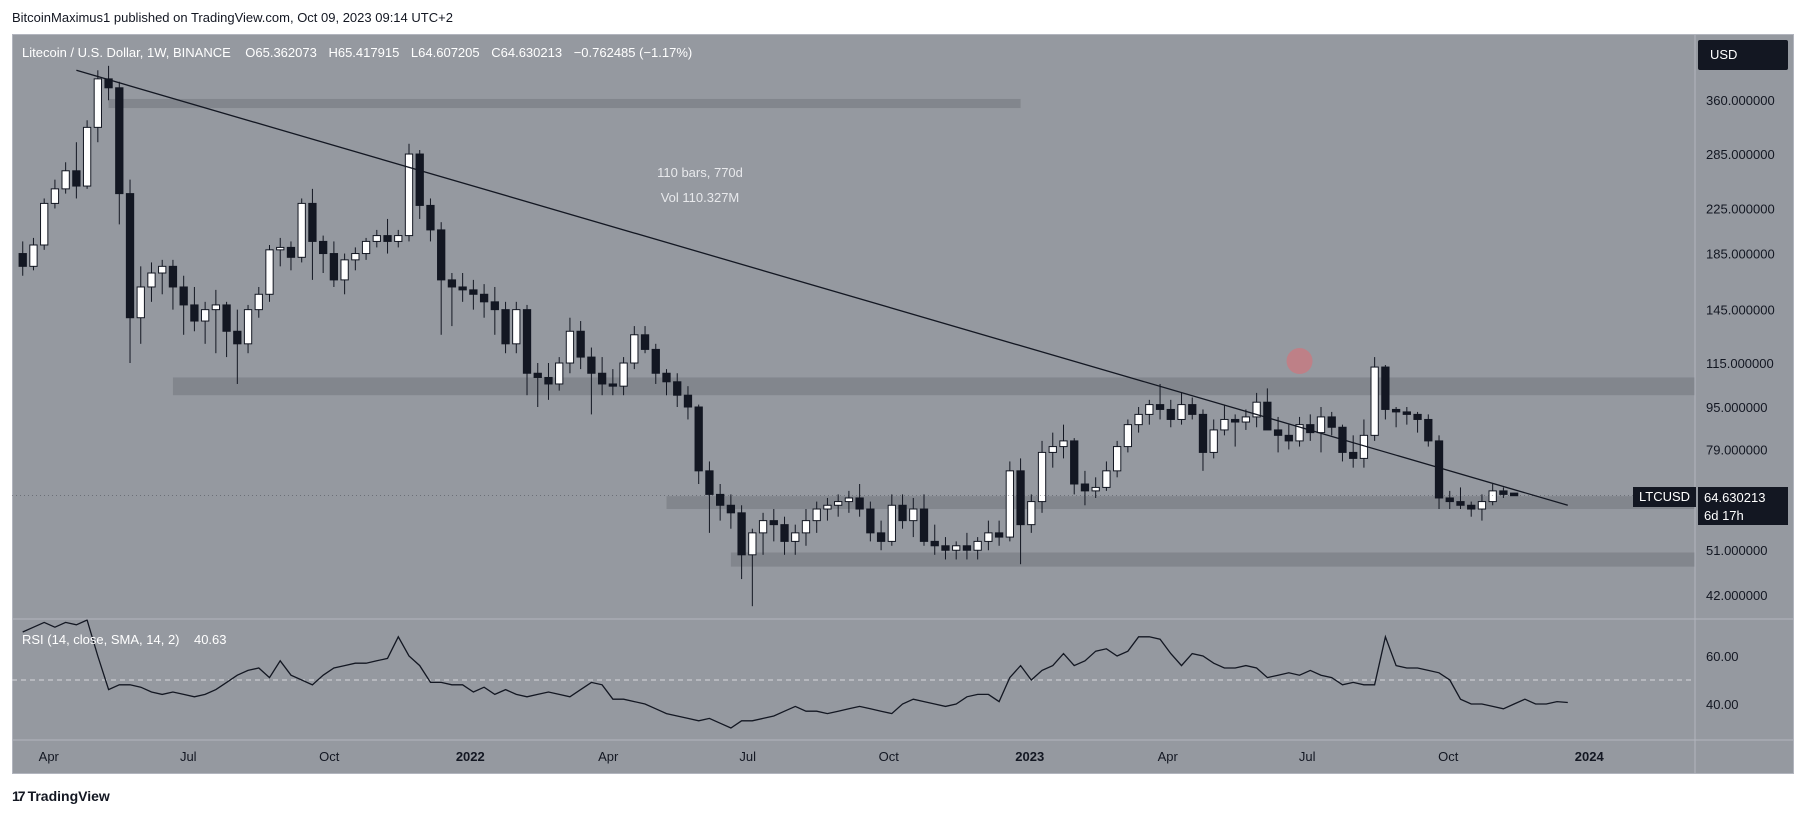 The width and height of the screenshot is (1807, 818). Describe the element at coordinates (1736, 595) in the screenshot. I see `price-axis-label: 42.000000` at that location.